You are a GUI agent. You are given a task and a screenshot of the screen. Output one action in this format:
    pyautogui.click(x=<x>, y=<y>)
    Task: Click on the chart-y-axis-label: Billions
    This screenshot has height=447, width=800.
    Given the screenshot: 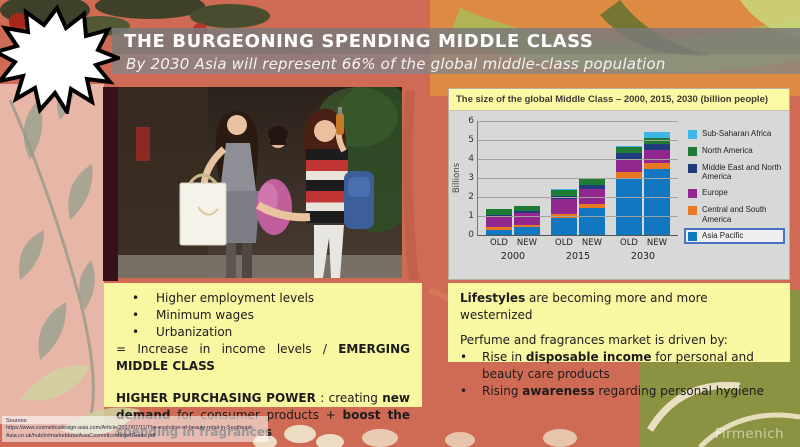 What is the action you would take?
    pyautogui.click(x=457, y=178)
    